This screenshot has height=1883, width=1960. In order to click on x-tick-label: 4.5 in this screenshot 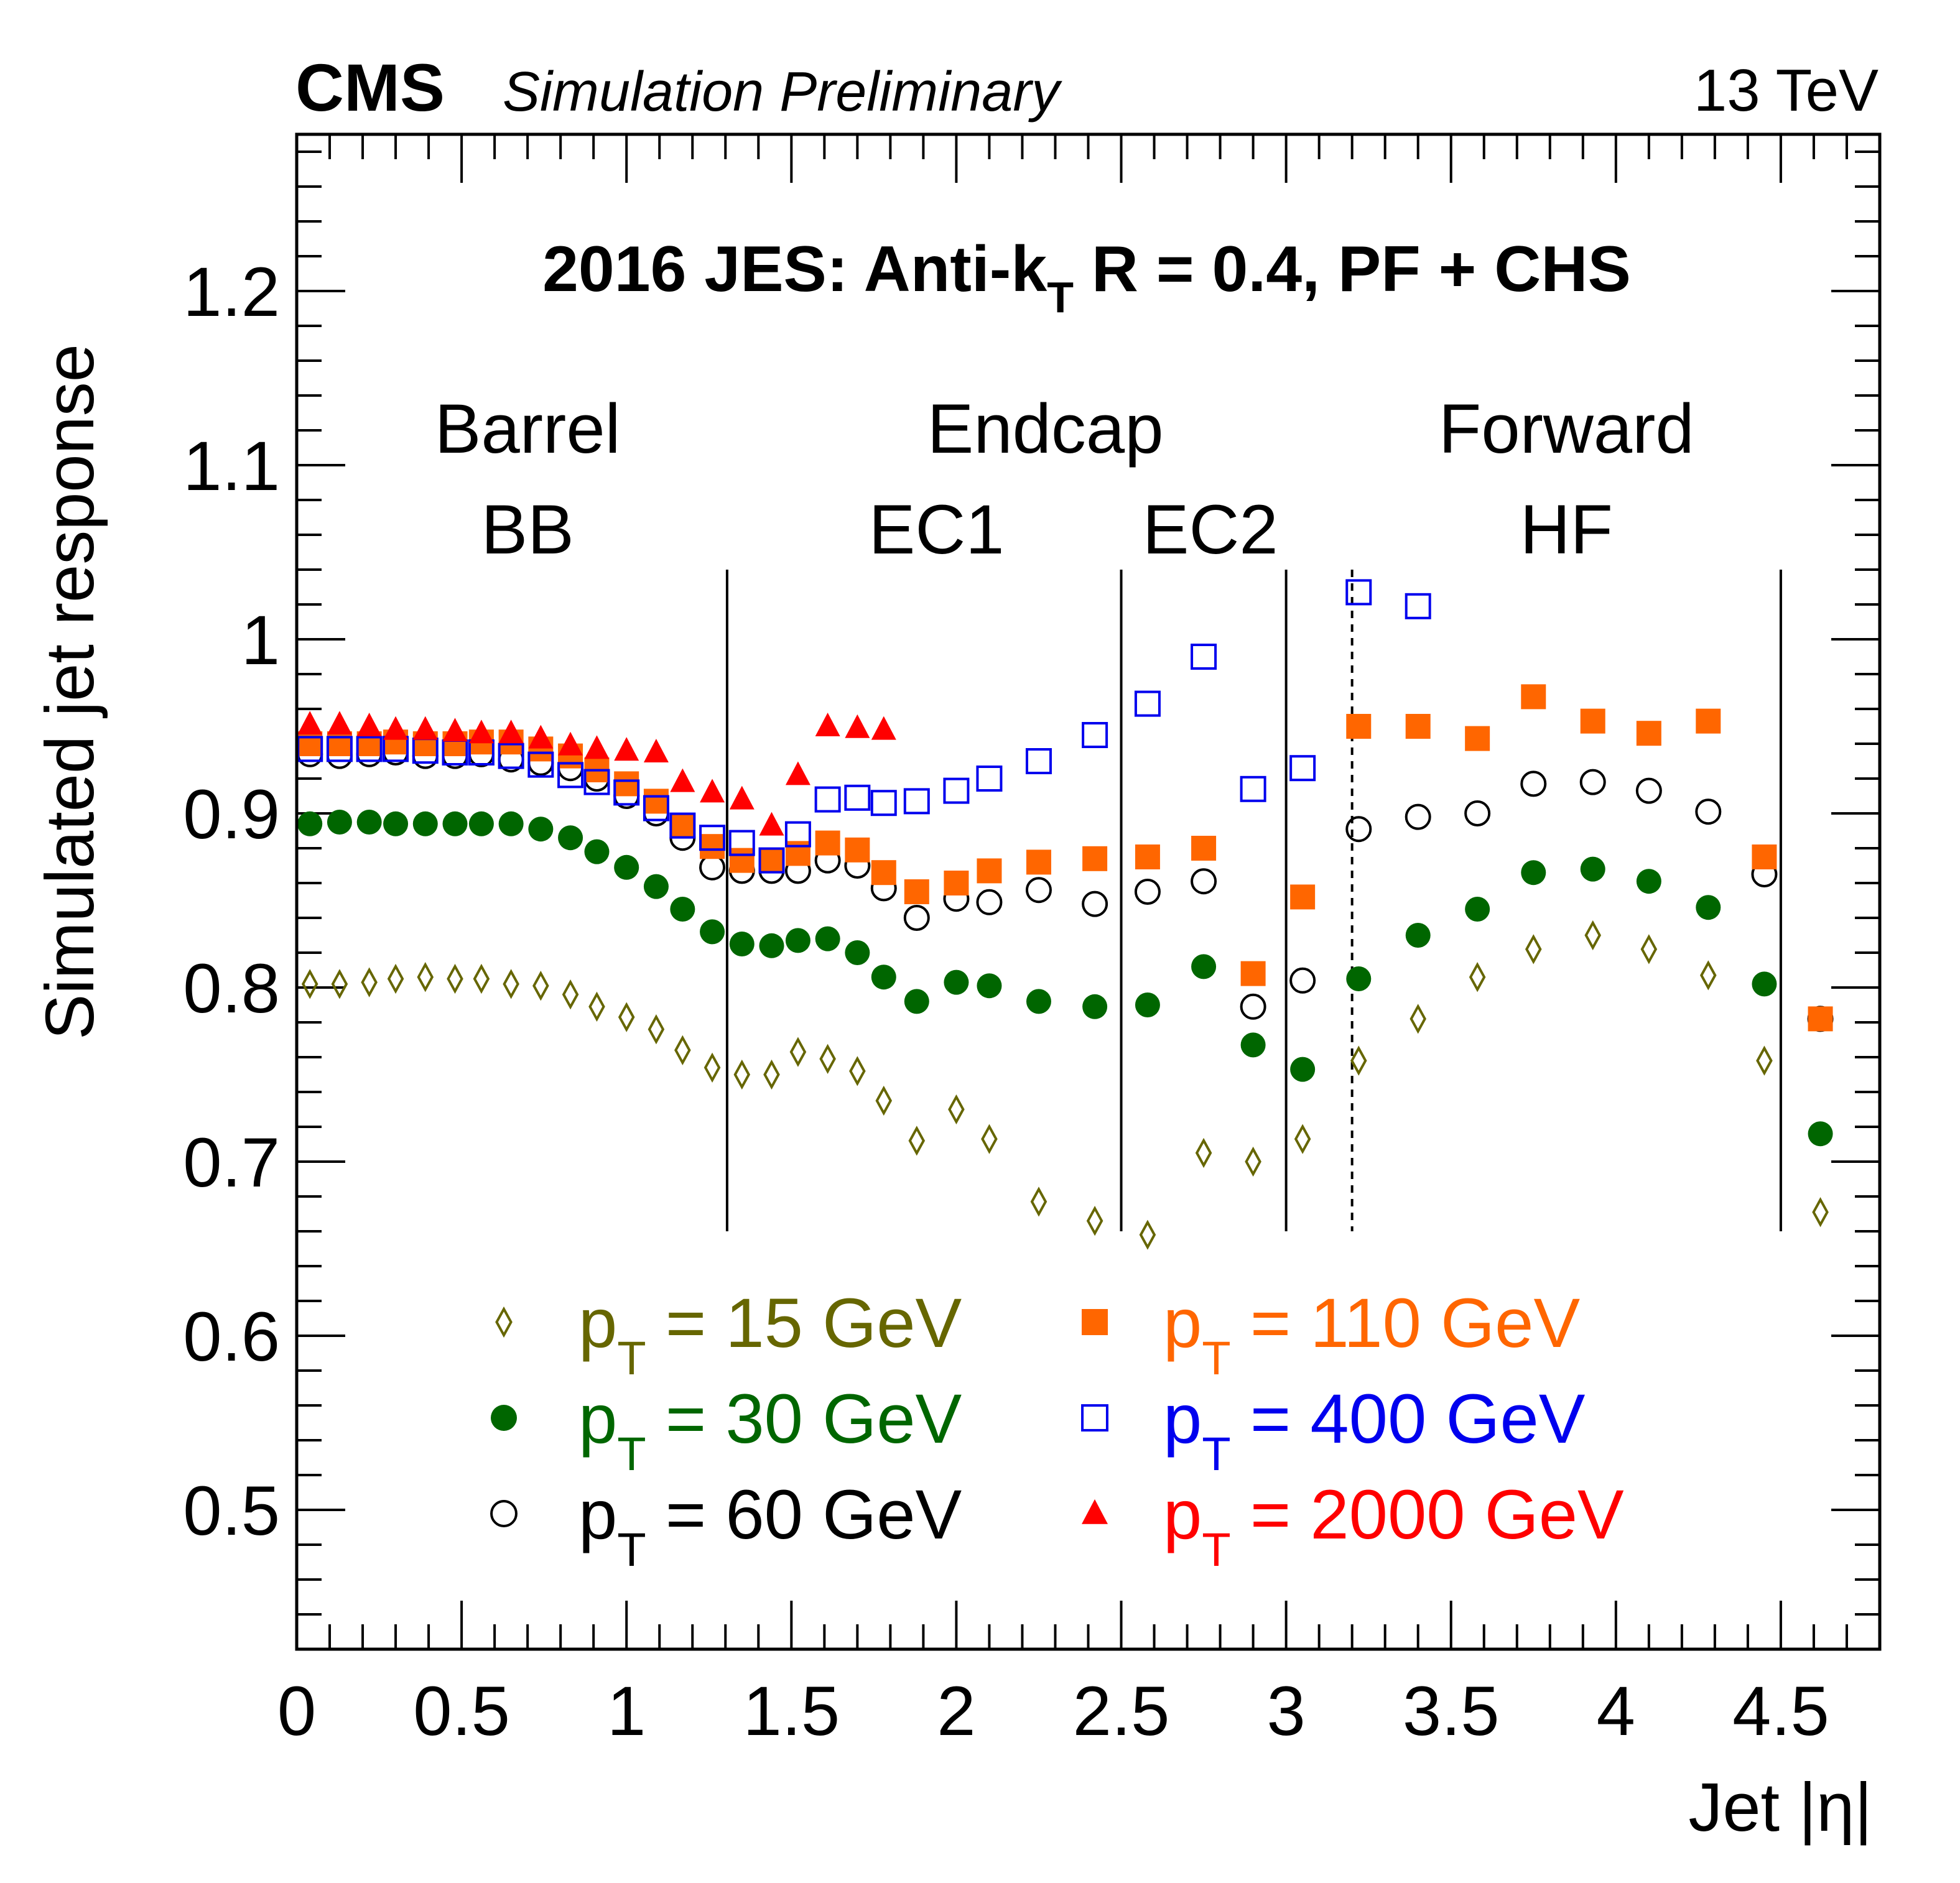, I will do `click(1780, 1711)`.